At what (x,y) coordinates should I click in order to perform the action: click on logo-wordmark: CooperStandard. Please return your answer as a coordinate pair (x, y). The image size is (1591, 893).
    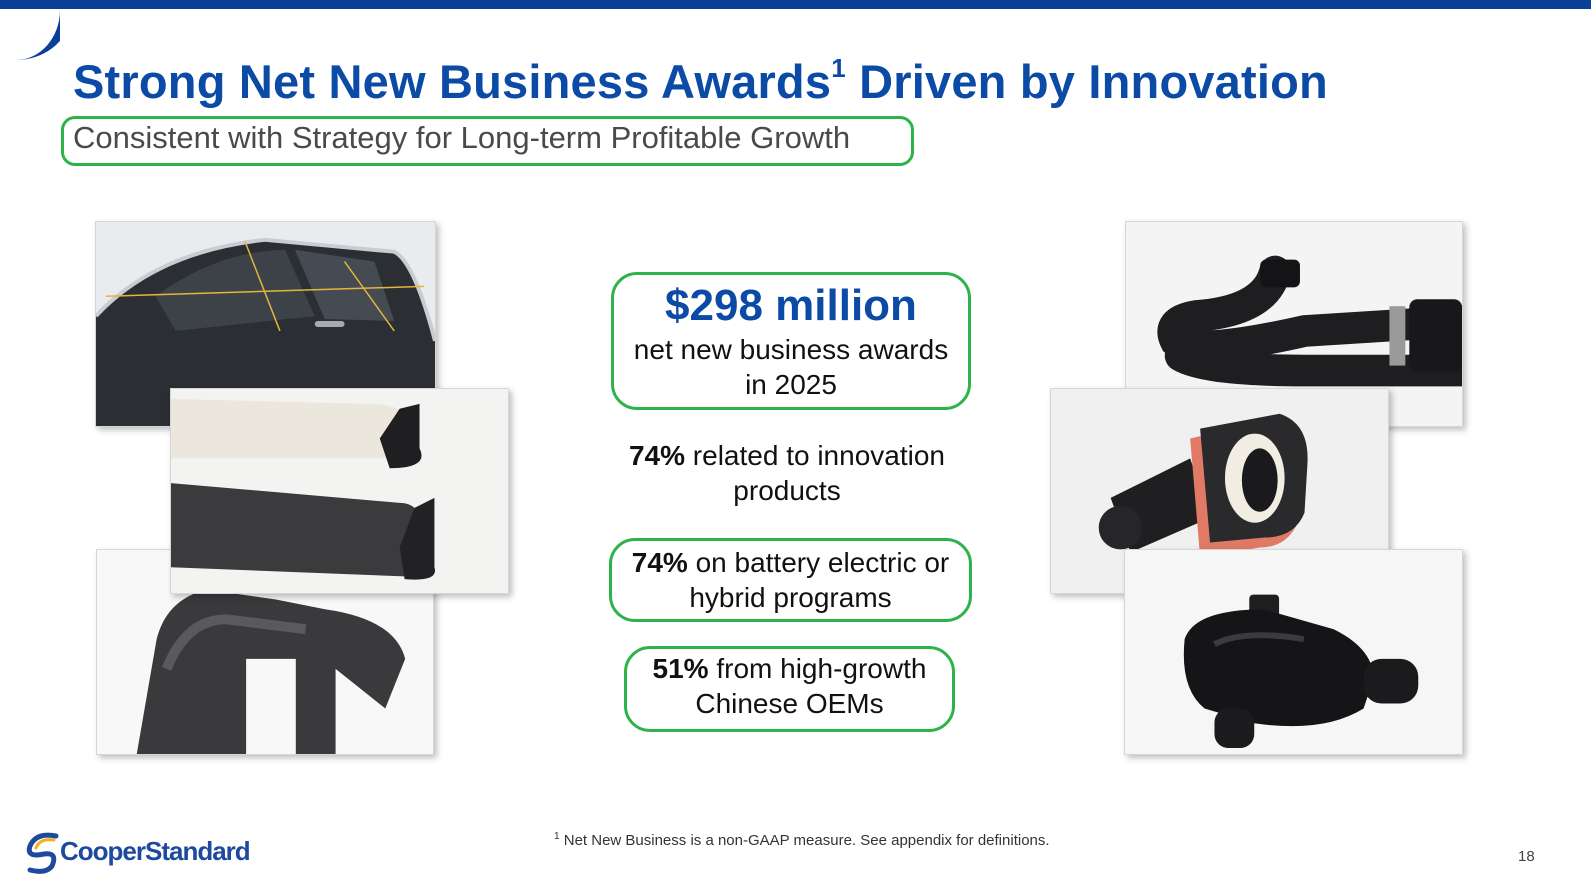
    Looking at the image, I should click on (155, 851).